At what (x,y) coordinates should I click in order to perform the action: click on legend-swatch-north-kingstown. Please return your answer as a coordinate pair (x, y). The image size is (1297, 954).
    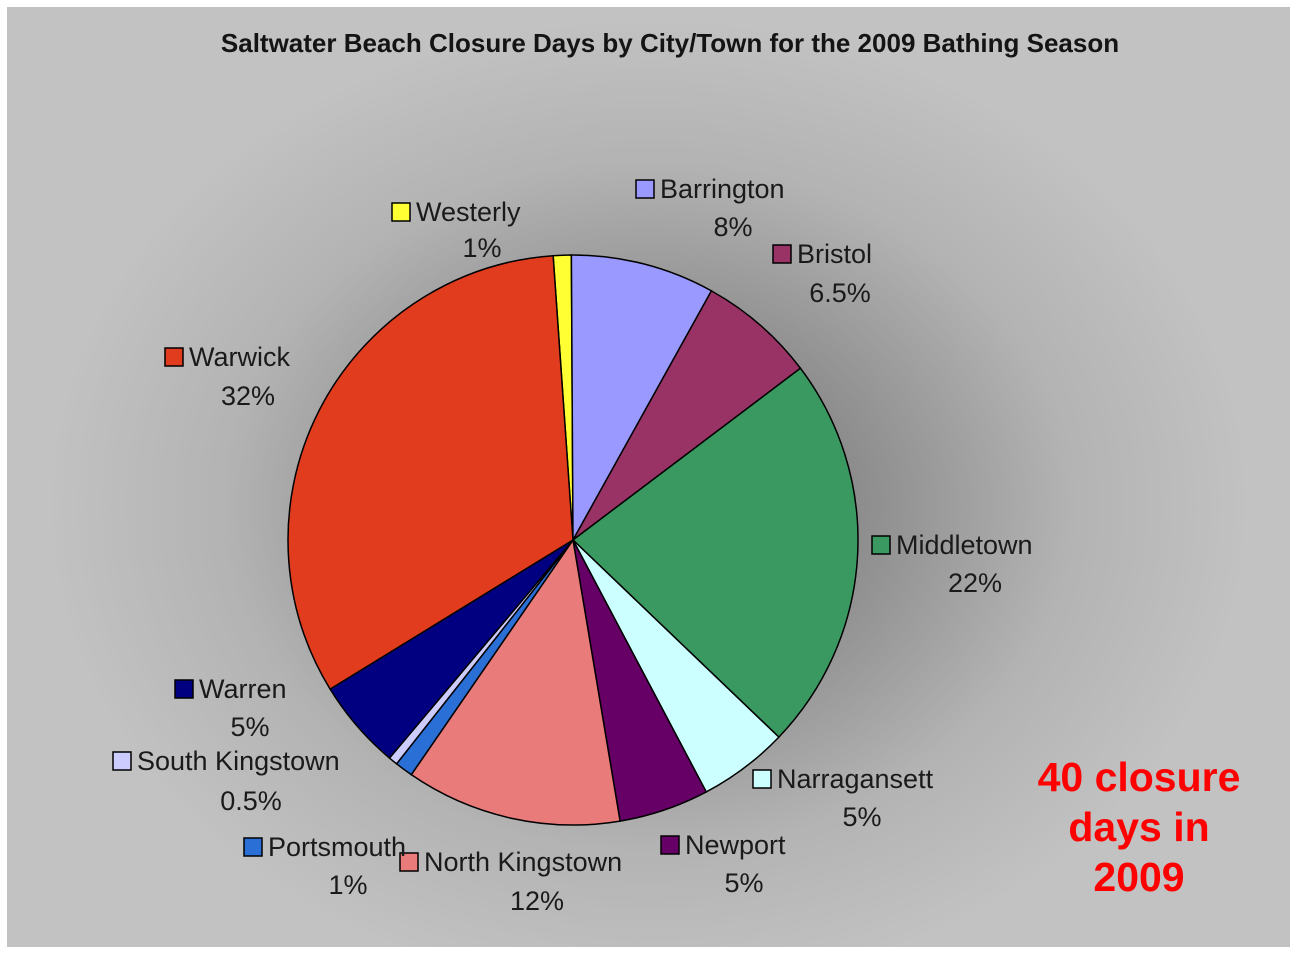
    Looking at the image, I should click on (409, 862).